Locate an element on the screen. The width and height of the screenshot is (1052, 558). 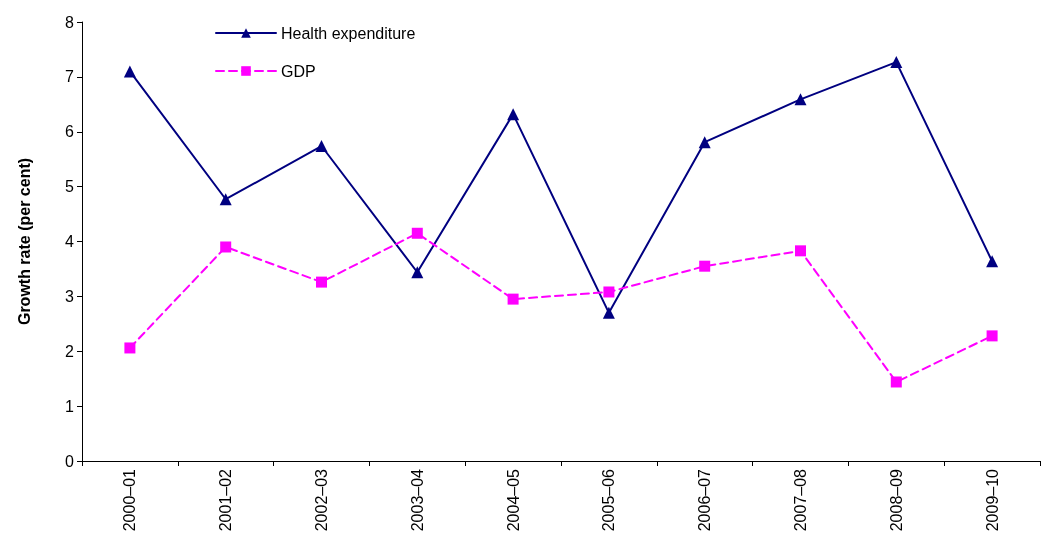
y-tick-label: 7 is located at coordinates (70, 77).